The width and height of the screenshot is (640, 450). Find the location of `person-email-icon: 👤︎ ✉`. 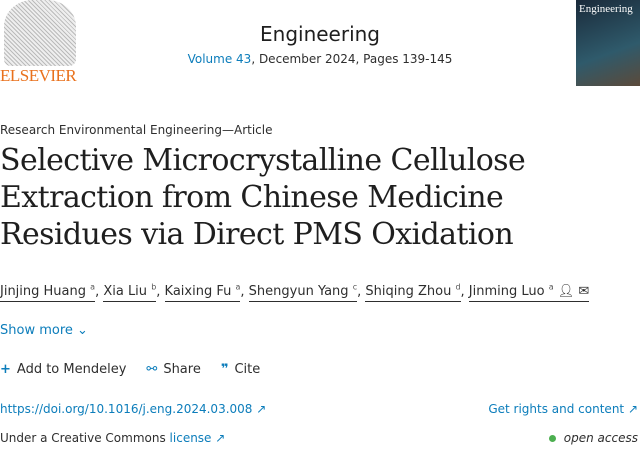

person-email-icon: 👤︎ ✉ is located at coordinates (571, 292).